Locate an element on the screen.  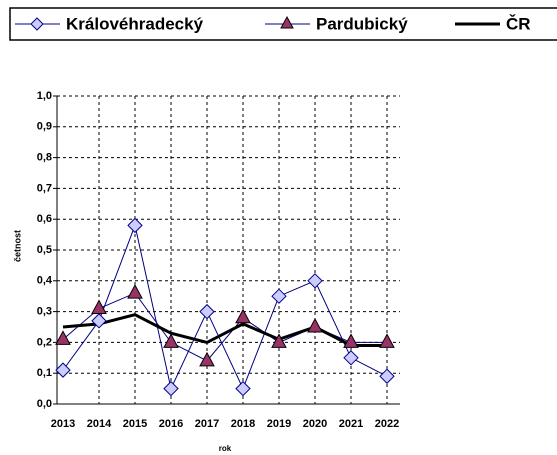
x-tick-label: 2015 is located at coordinates (135, 424).